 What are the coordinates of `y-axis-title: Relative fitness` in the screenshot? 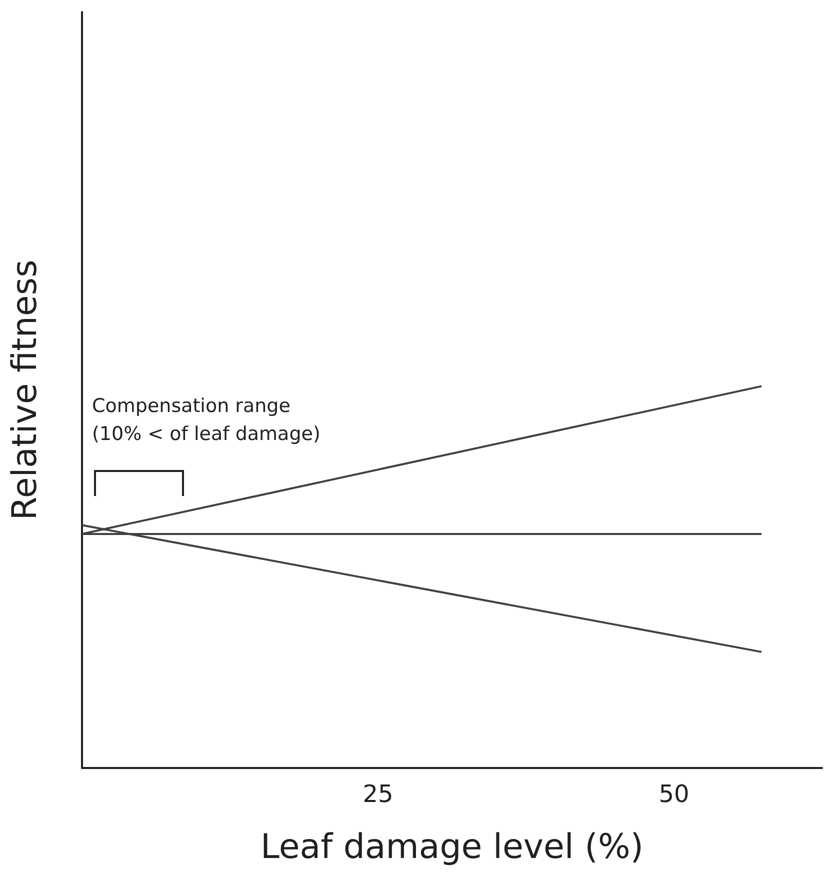 It's located at (25, 390).